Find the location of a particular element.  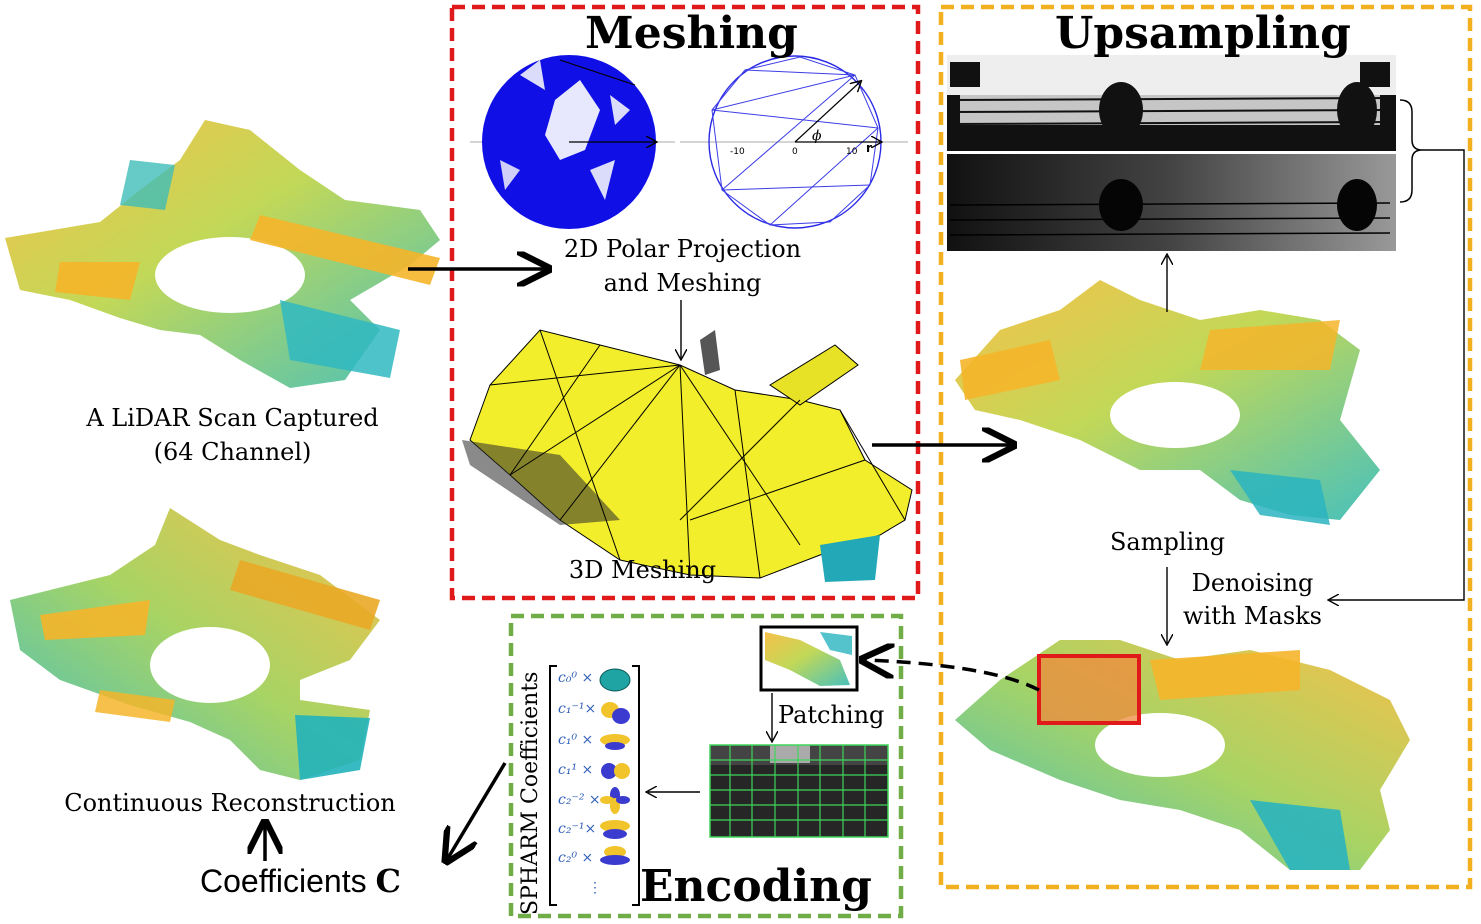

tick-10: 10 is located at coordinates (852, 152).